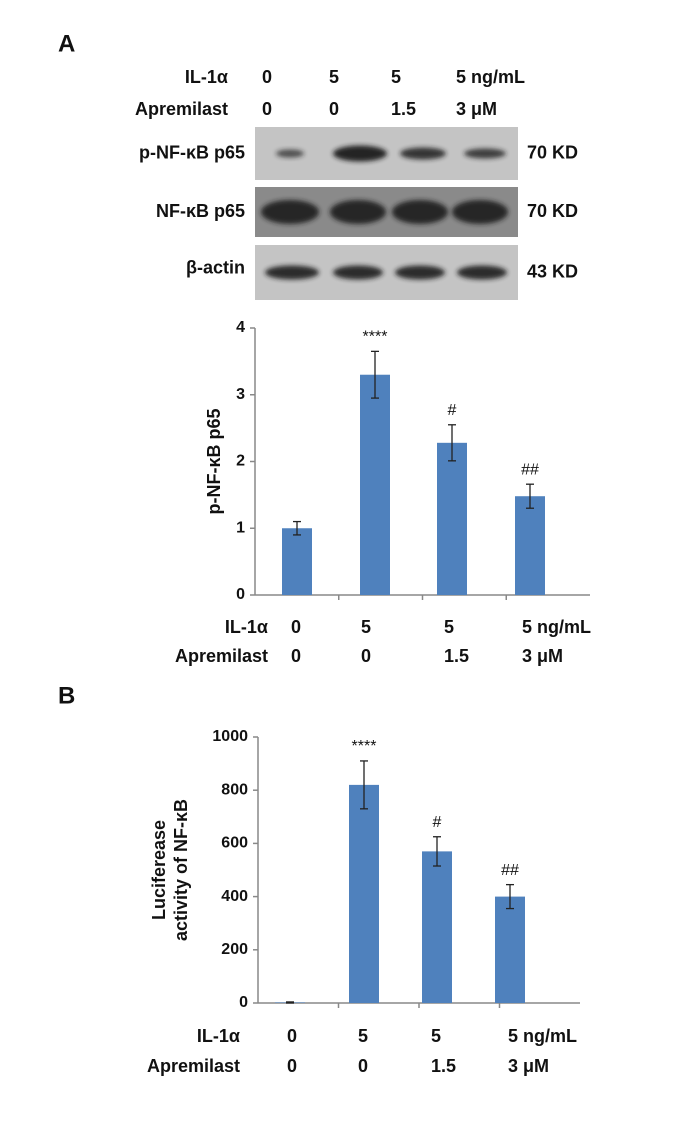 This screenshot has width=690, height=1124. What do you see at coordinates (234, 843) in the screenshot?
I see `y-tick-label: 600` at bounding box center [234, 843].